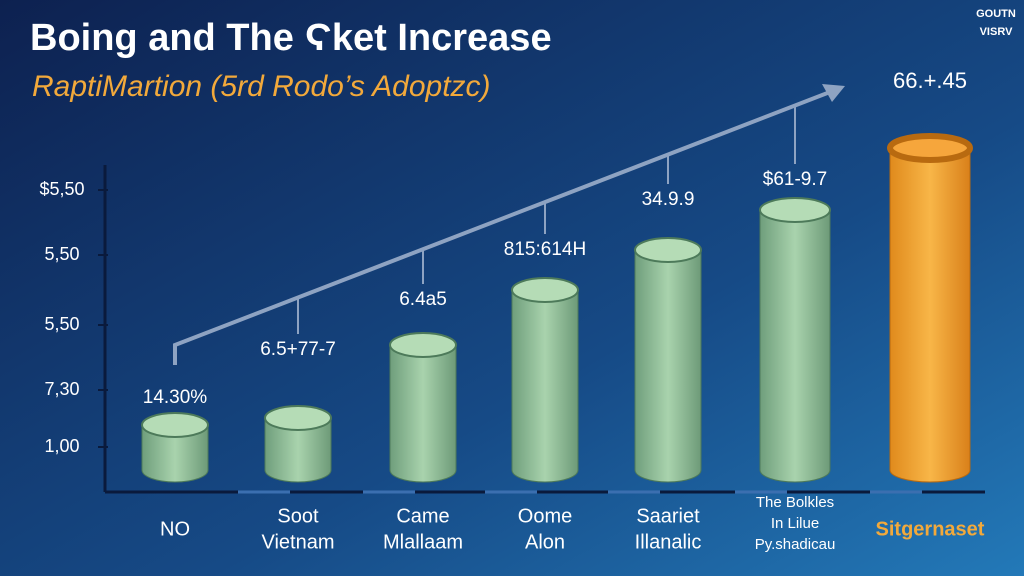  I want to click on category-label: Mlallaam, so click(423, 542).